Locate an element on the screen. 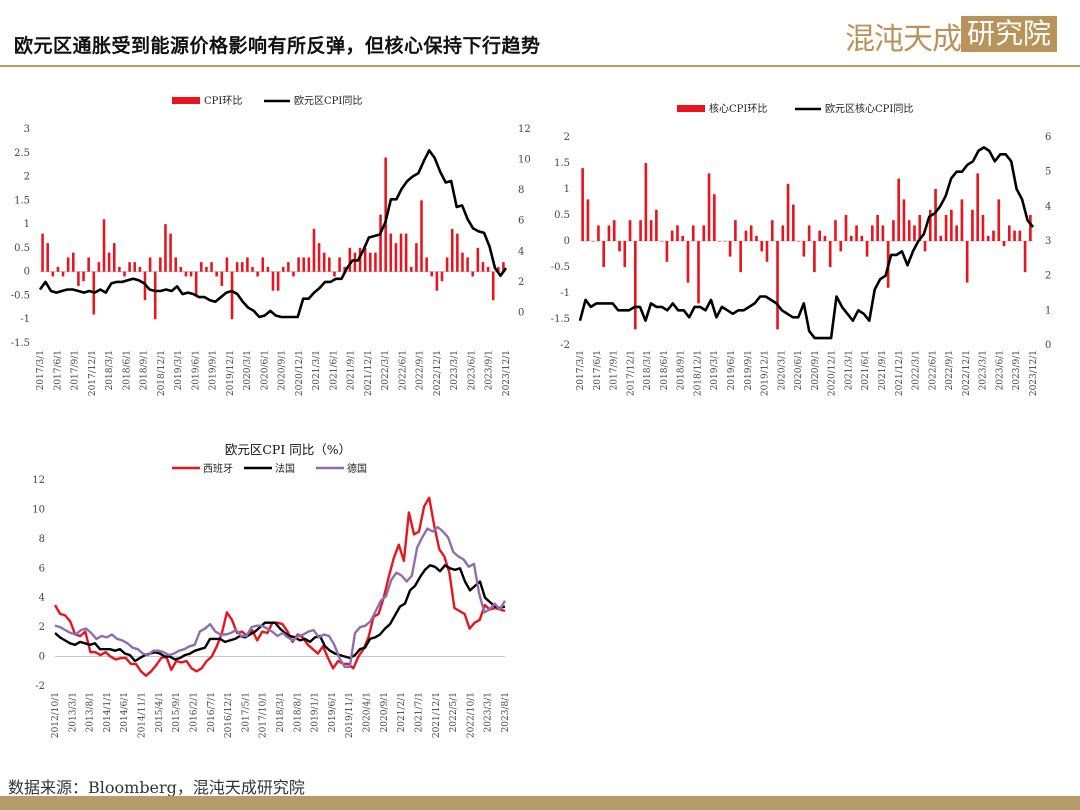 Image resolution: width=1080 pixels, height=810 pixels. series-line is located at coordinates (273, 234).